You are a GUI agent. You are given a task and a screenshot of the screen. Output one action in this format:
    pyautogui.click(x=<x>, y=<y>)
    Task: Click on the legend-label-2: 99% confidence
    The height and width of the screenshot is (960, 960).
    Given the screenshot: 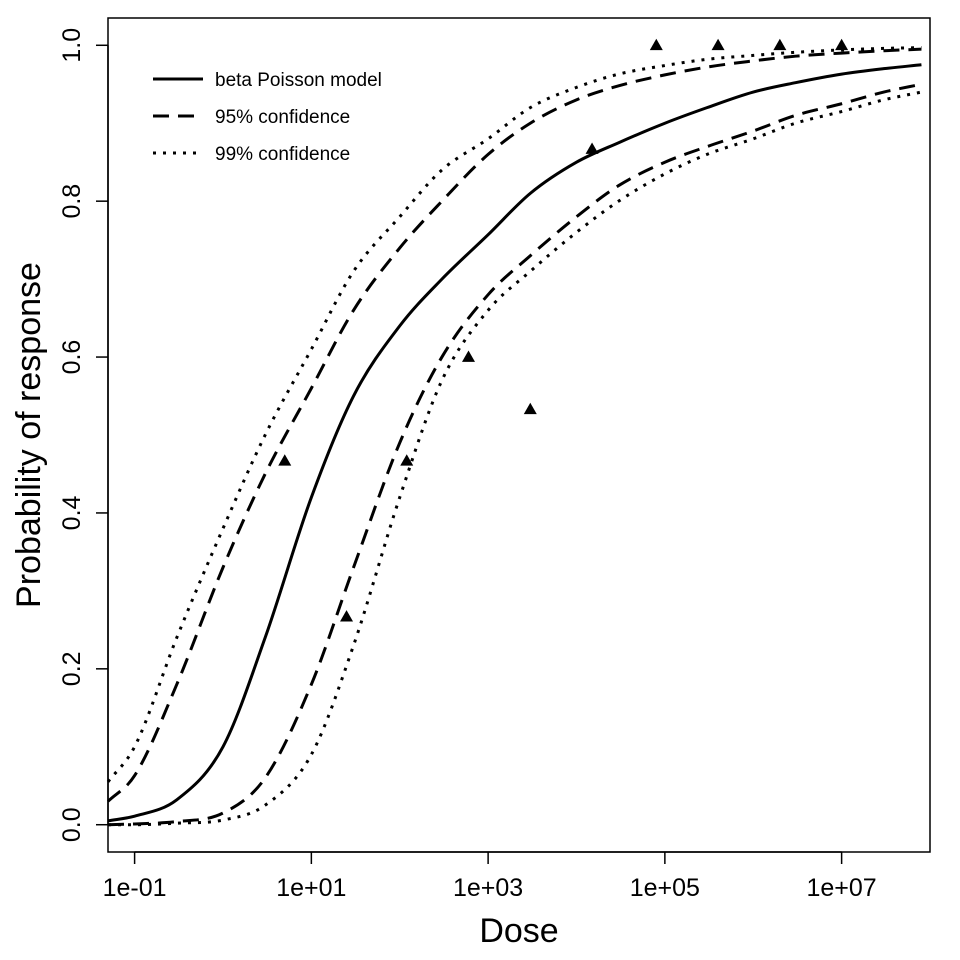 What is the action you would take?
    pyautogui.click(x=282, y=154)
    